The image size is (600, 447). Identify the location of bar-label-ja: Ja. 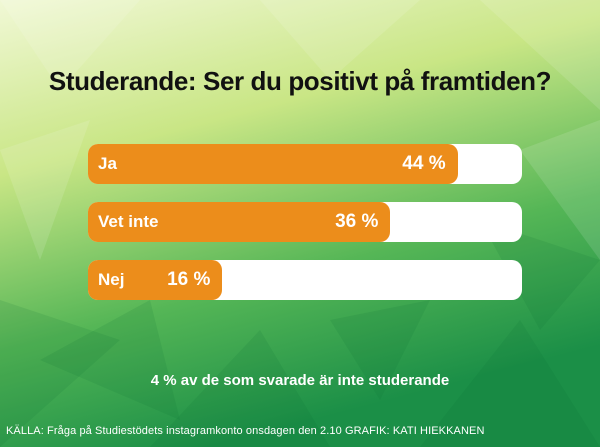
(107, 163).